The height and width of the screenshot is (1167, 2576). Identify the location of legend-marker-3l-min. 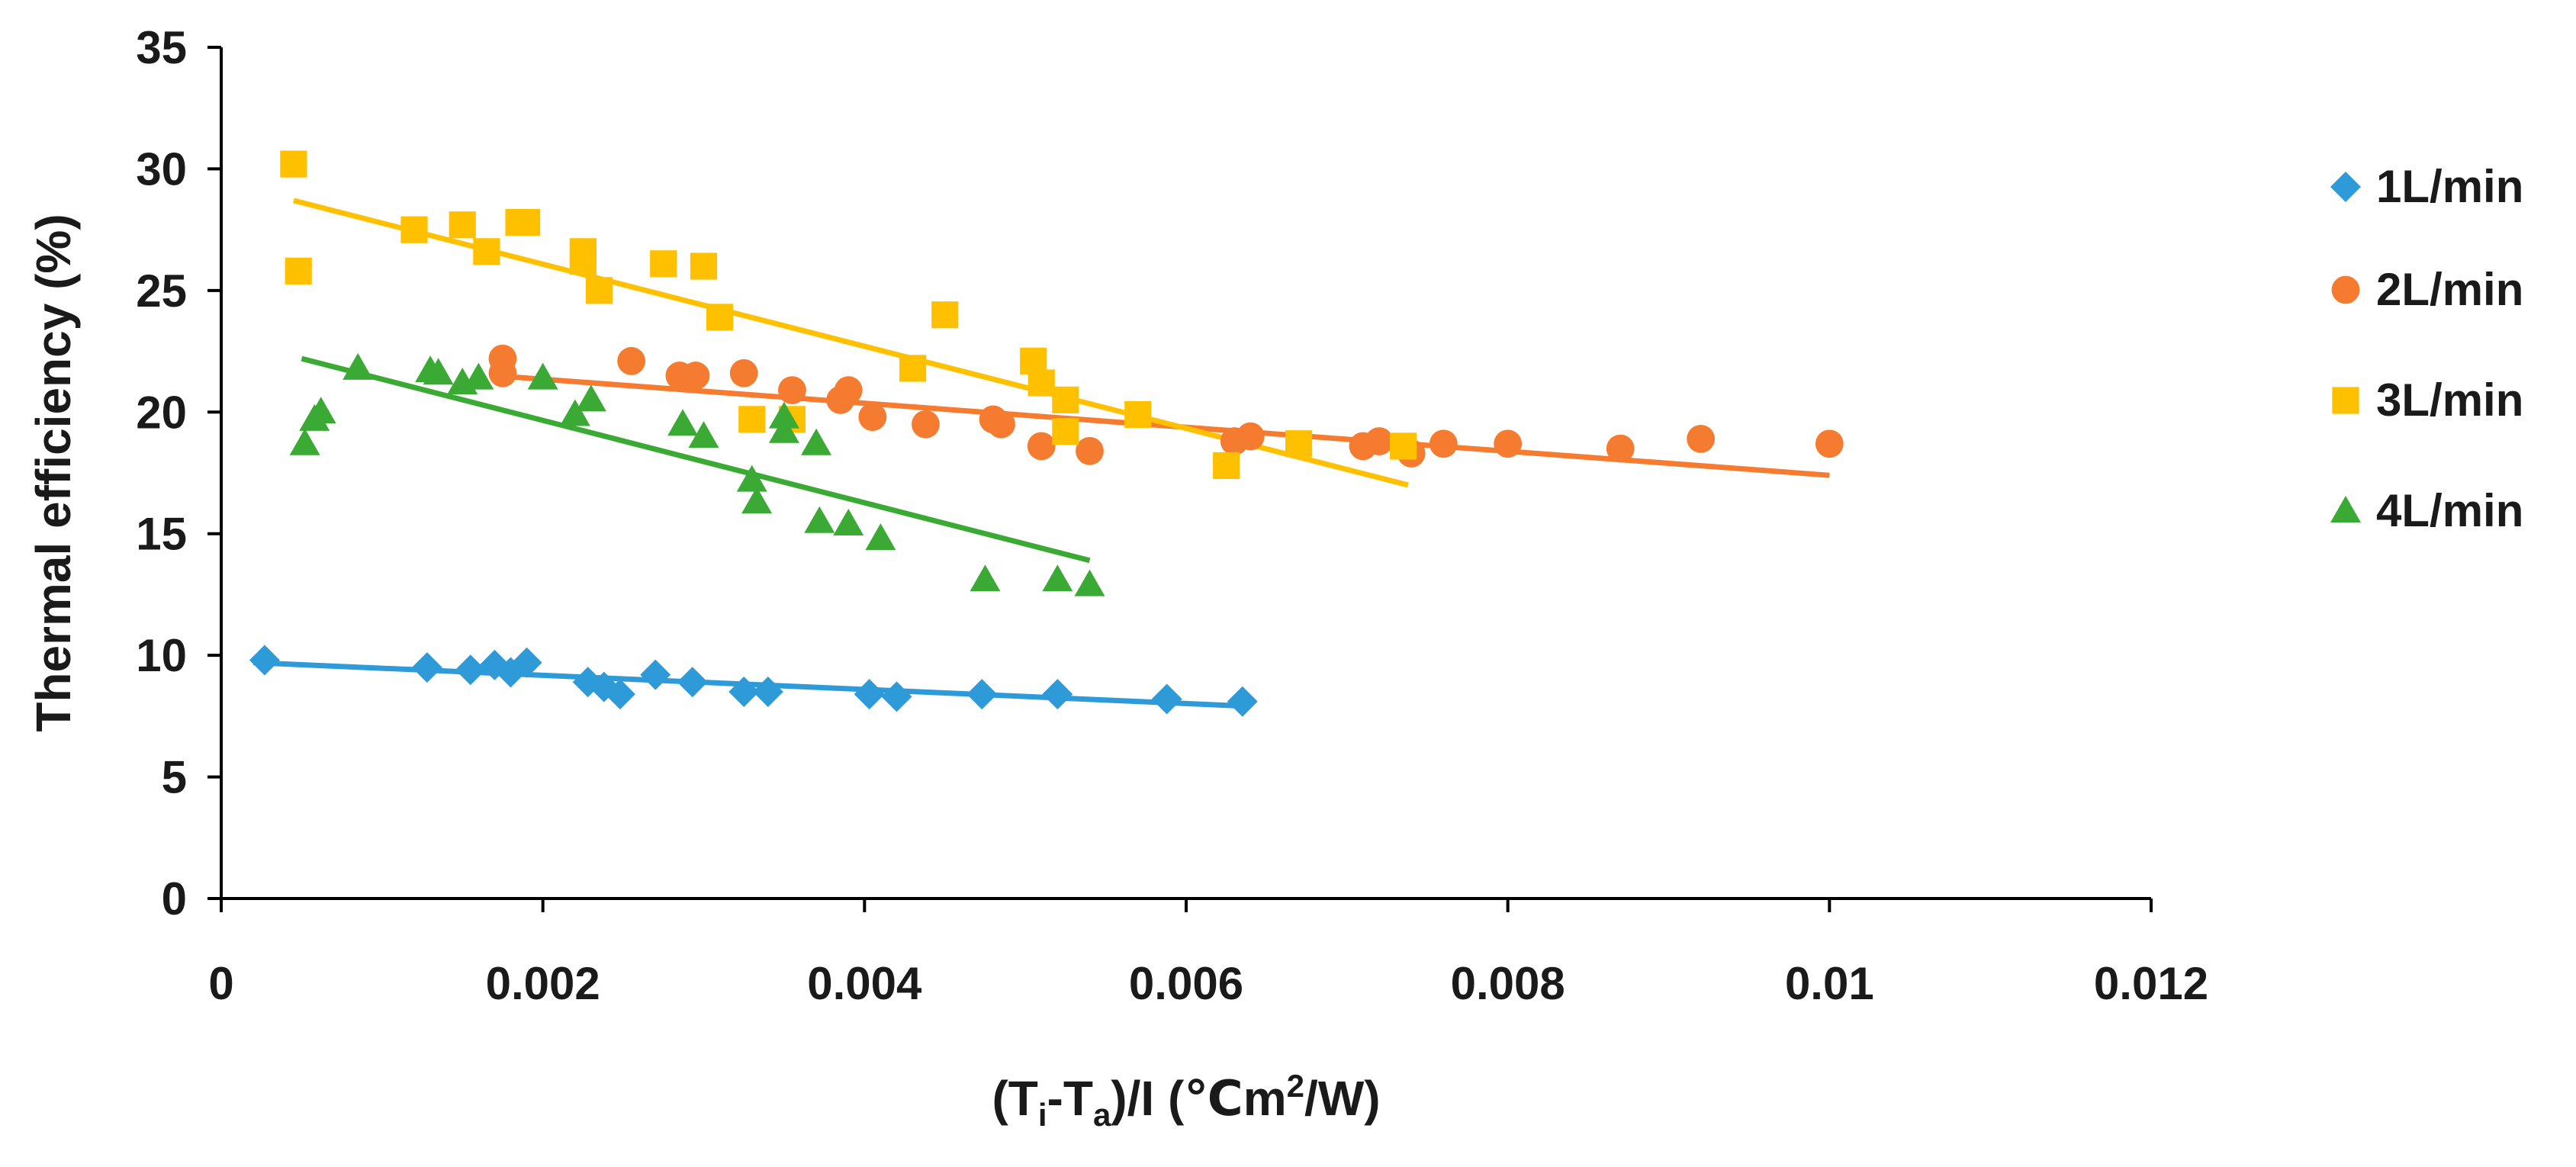
(2345, 401).